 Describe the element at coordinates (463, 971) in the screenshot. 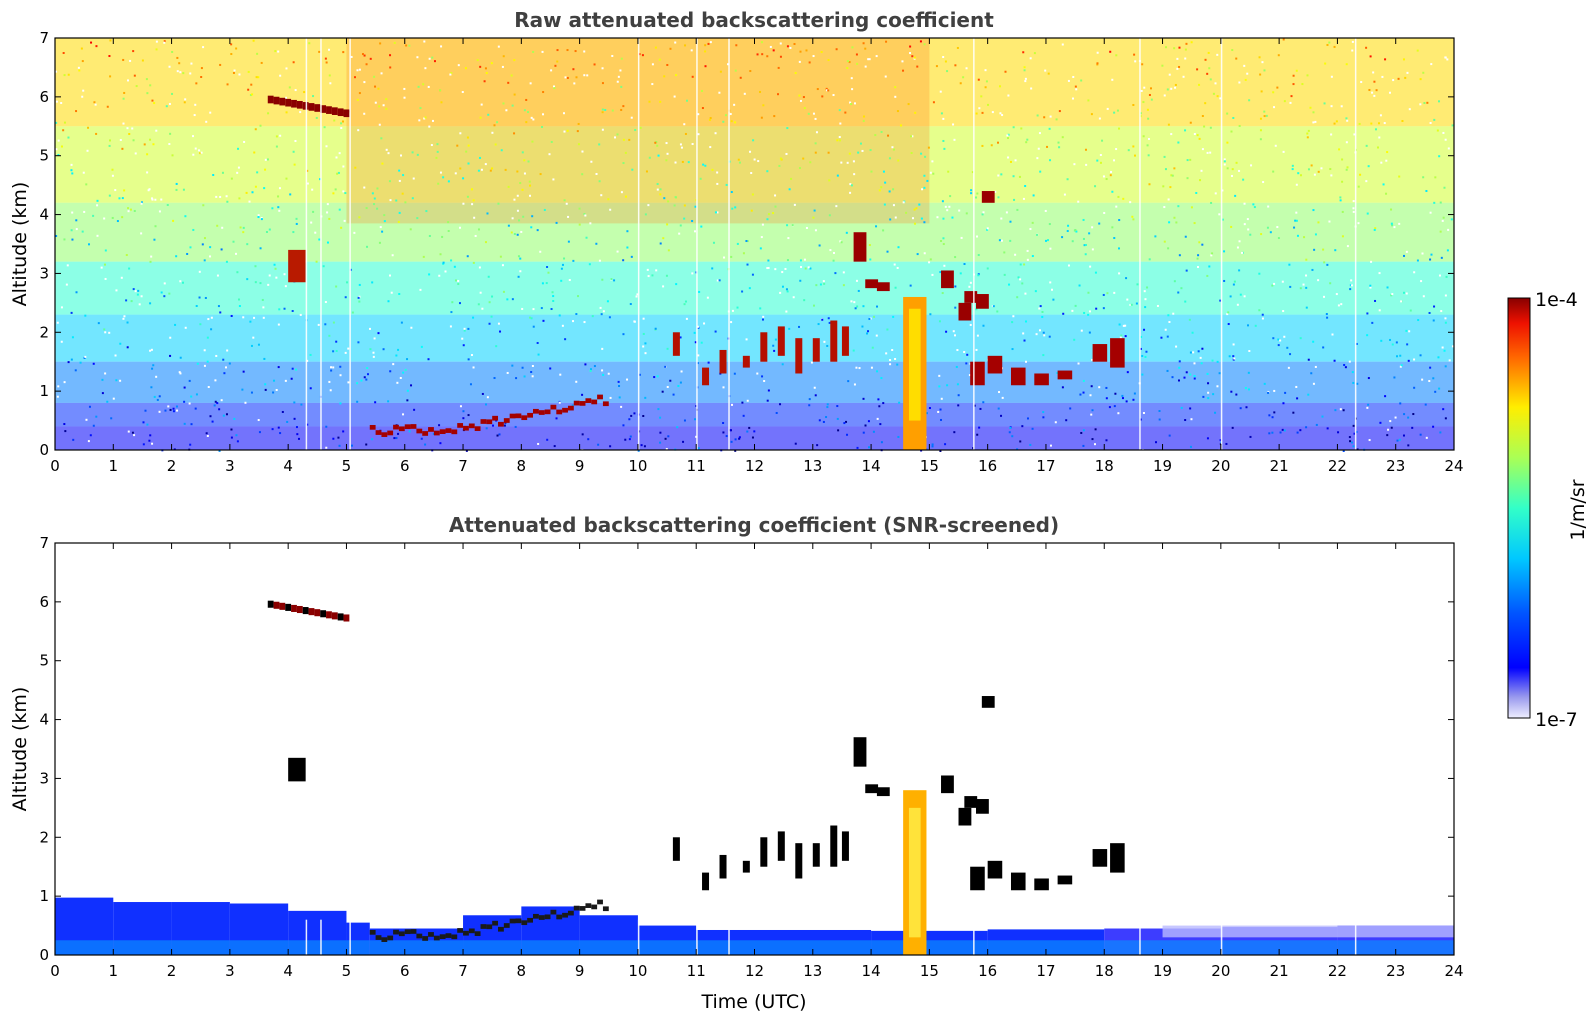

I see `x-tick-label: 7` at that location.